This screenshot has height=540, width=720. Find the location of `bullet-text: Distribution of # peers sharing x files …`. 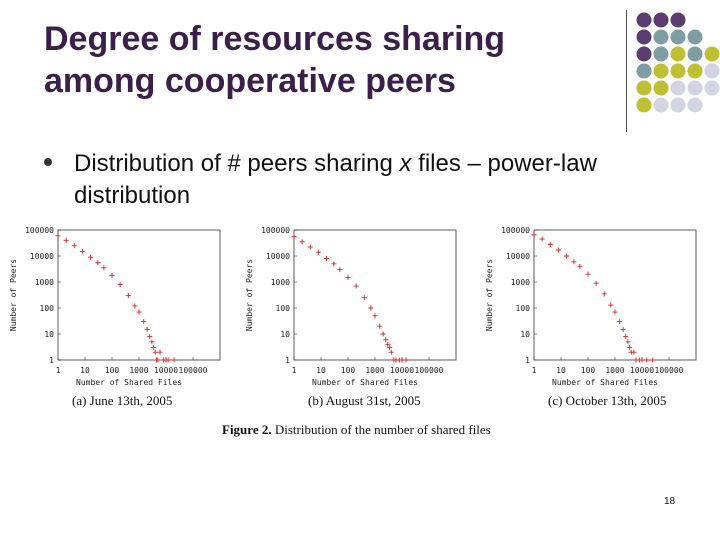

bullet-text: Distribution of # peers sharing x files … is located at coordinates (379, 180).